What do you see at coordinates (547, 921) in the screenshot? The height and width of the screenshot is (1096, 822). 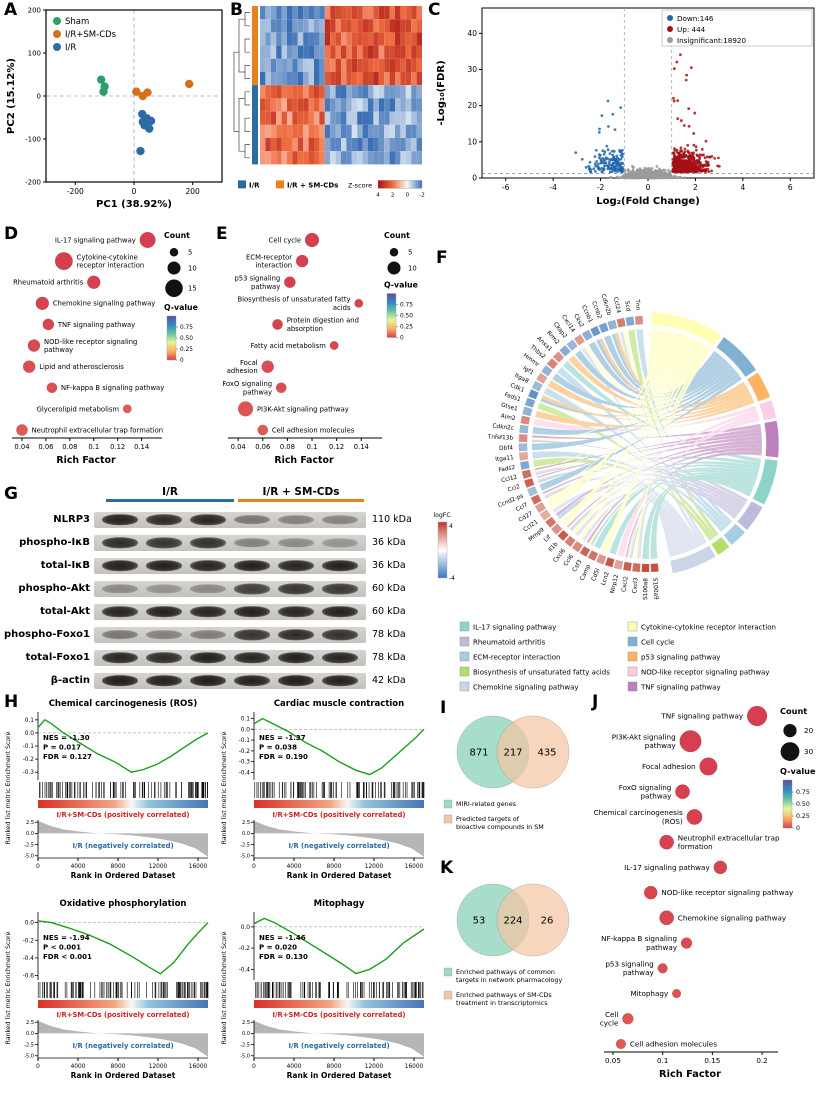 I see `svg-text: 26` at bounding box center [547, 921].